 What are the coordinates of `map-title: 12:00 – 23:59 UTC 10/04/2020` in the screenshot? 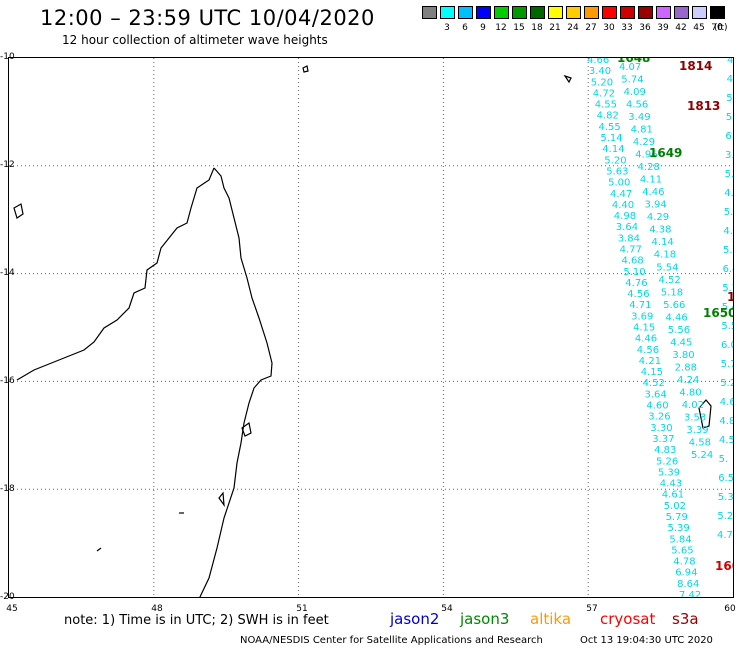 It's located at (207, 18).